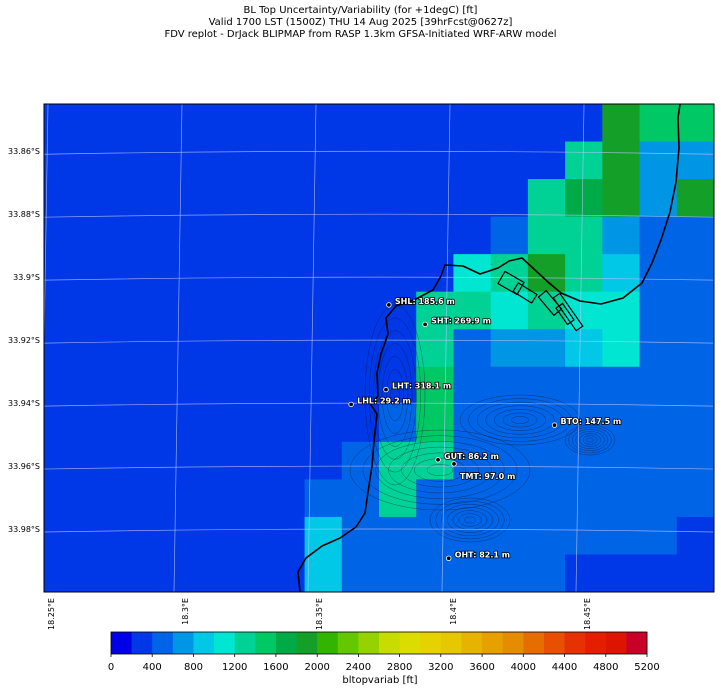 Image resolution: width=721 pixels, height=692 pixels. Describe the element at coordinates (481, 667) in the screenshot. I see `colorbar-tick-label: 3600` at that location.